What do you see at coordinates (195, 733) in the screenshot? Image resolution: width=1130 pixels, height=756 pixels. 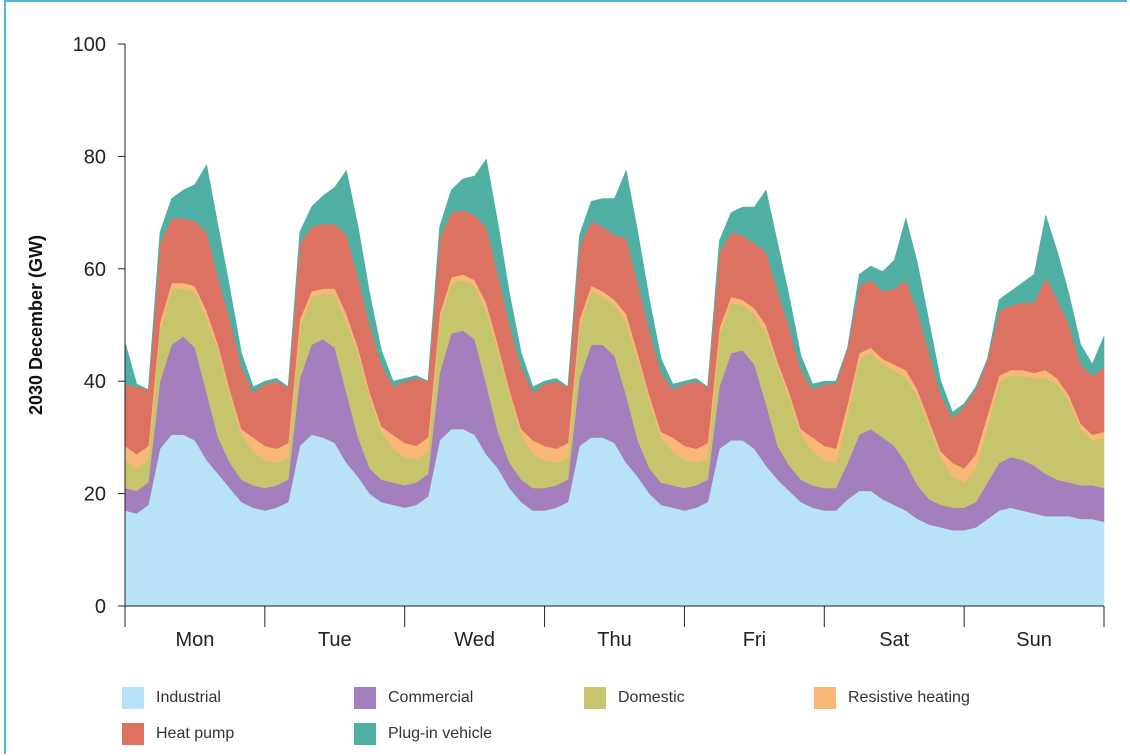 I see `legend-label: Heat pump` at bounding box center [195, 733].